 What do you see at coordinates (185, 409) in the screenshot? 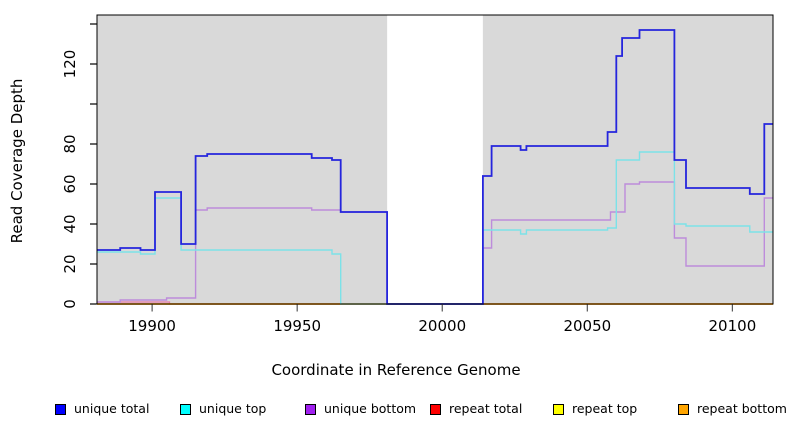
I see `legend-swatch-unique-top` at bounding box center [185, 409].